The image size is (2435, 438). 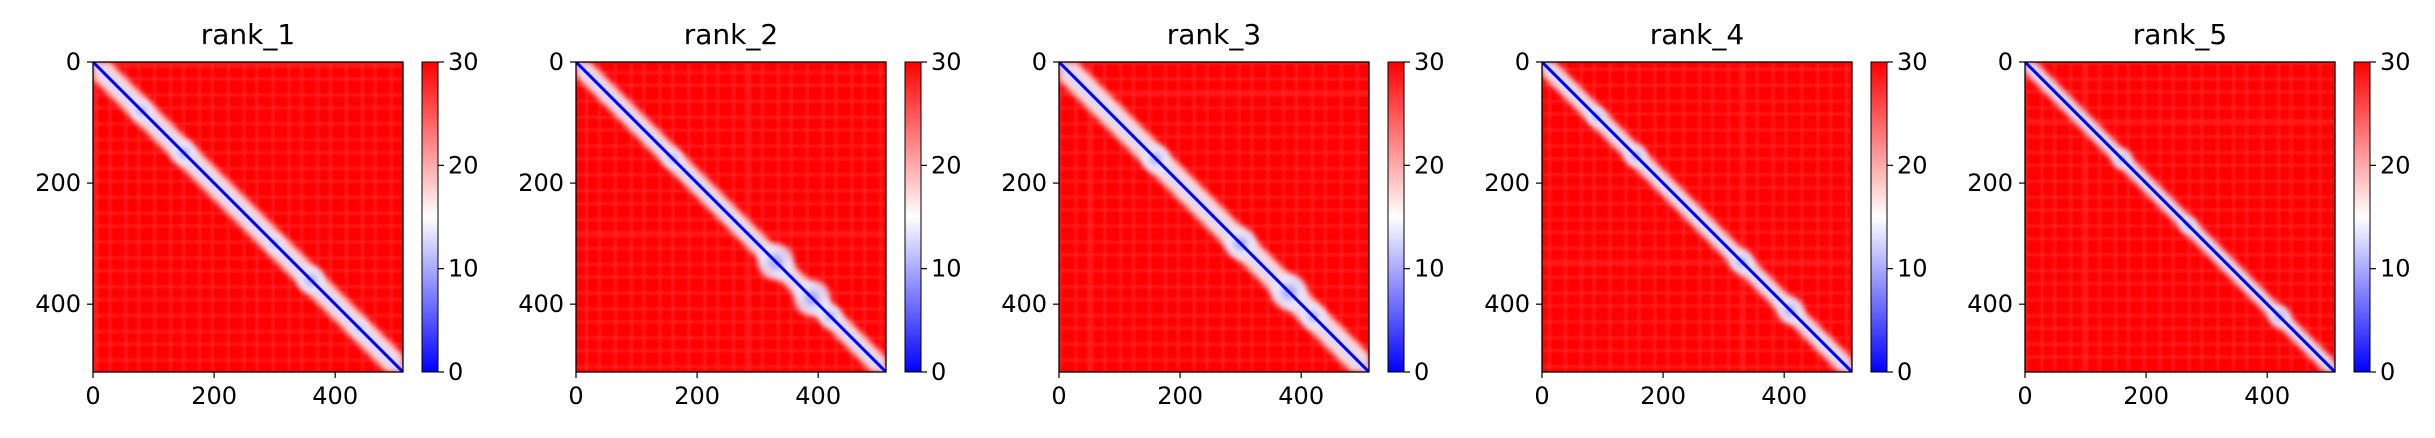 I want to click on y-tick-label: 400, so click(x=1024, y=304).